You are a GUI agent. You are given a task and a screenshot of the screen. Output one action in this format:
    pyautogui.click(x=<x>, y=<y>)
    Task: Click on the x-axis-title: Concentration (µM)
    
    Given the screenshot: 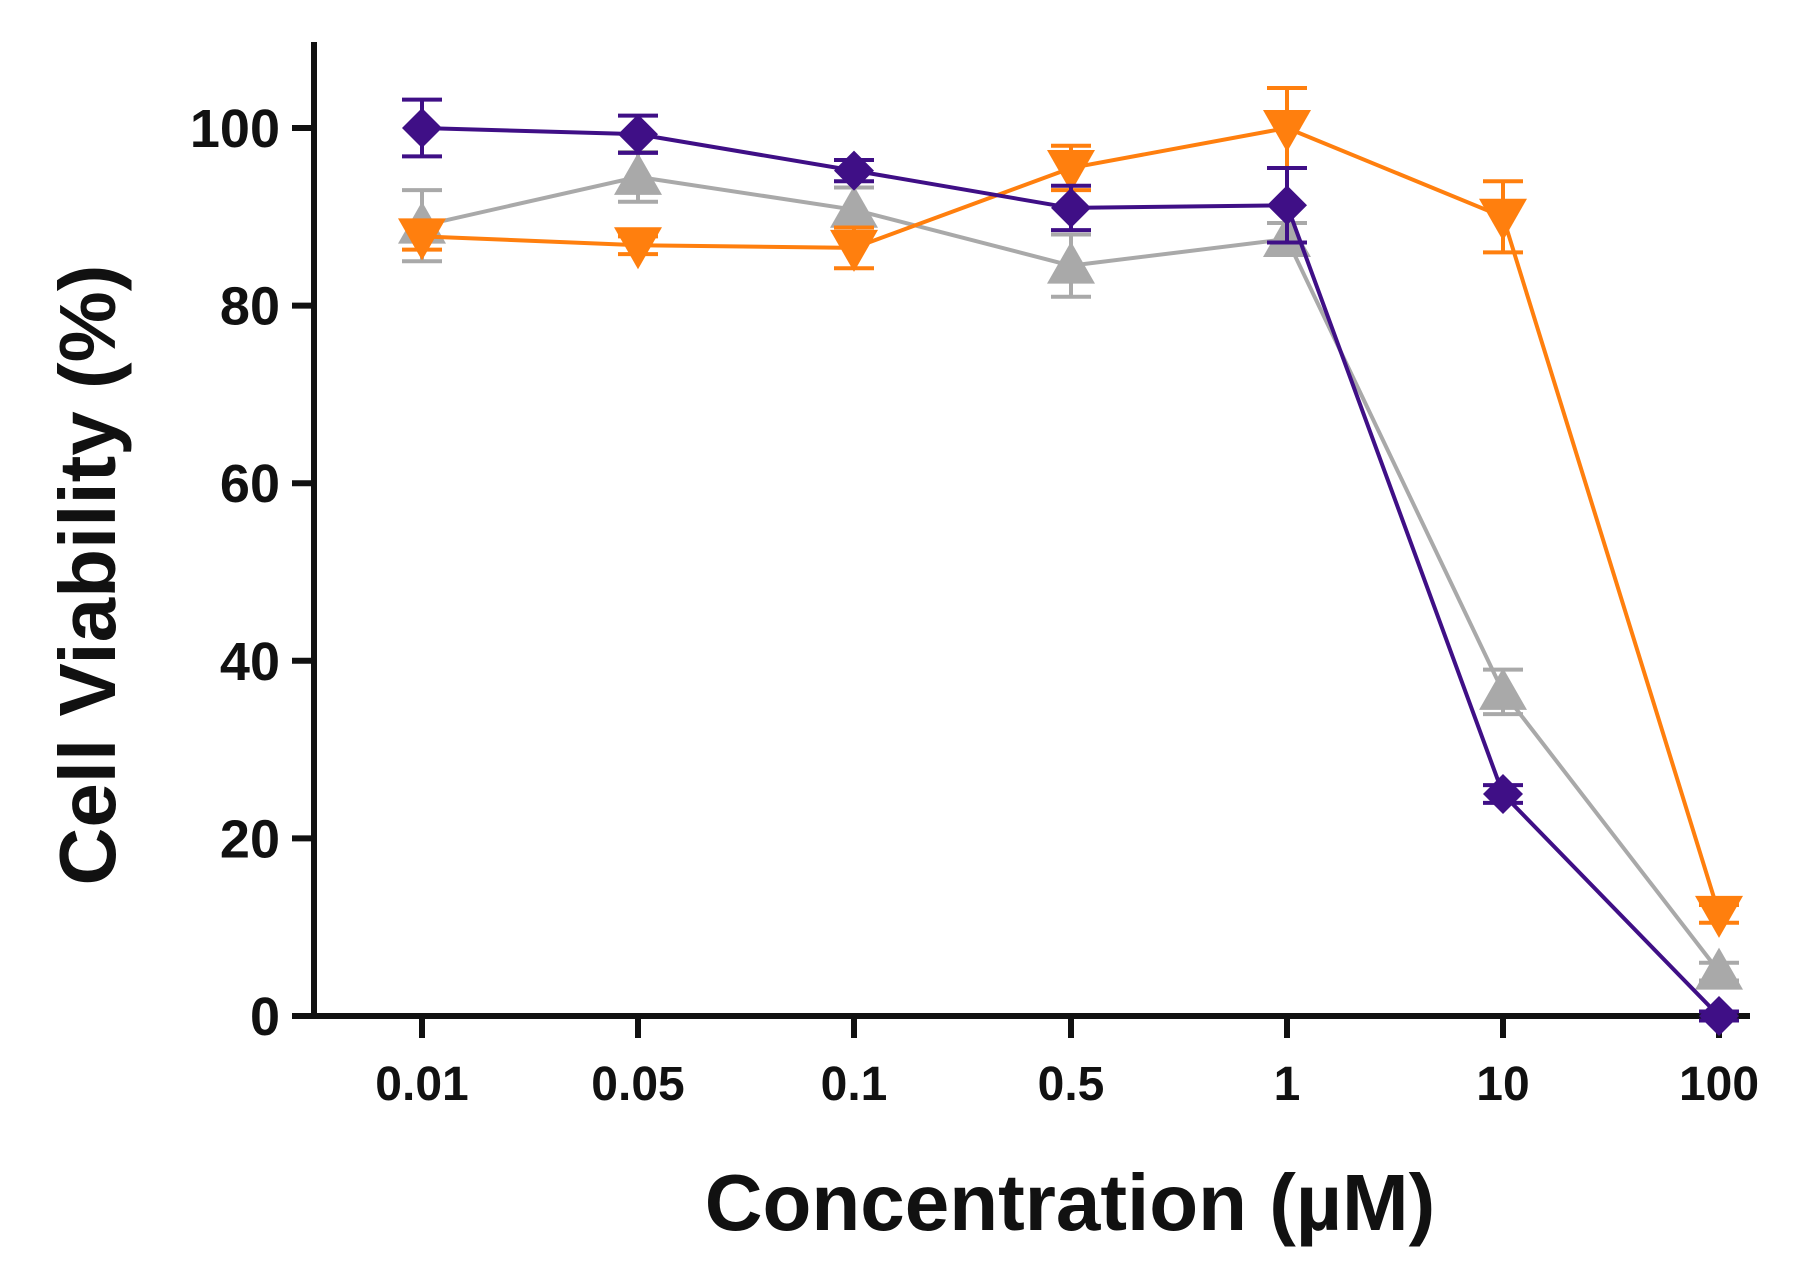 What is the action you would take?
    pyautogui.click(x=1070, y=1202)
    